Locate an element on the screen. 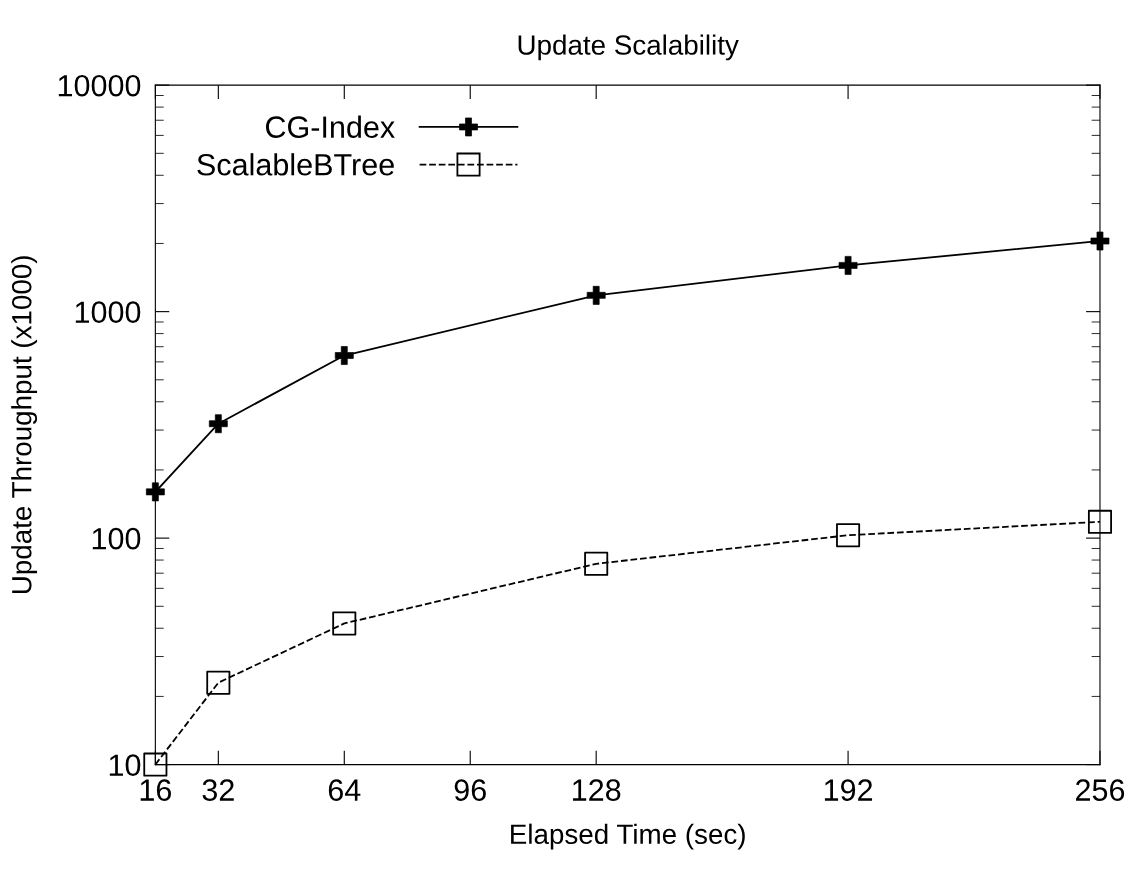  chart-title: Update Scalability is located at coordinates (628, 47).